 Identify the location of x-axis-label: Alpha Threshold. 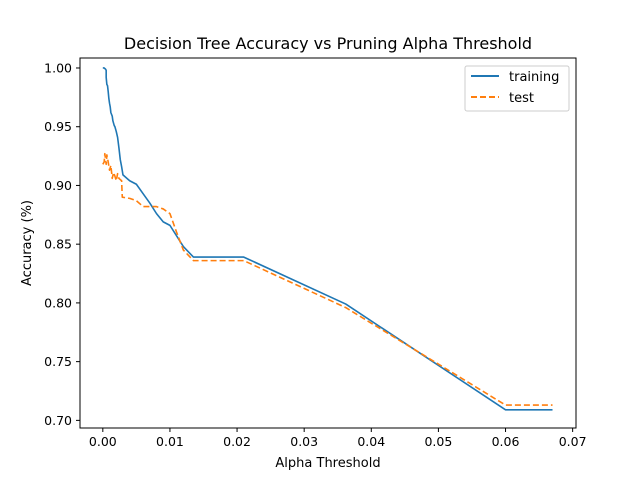
(327, 463).